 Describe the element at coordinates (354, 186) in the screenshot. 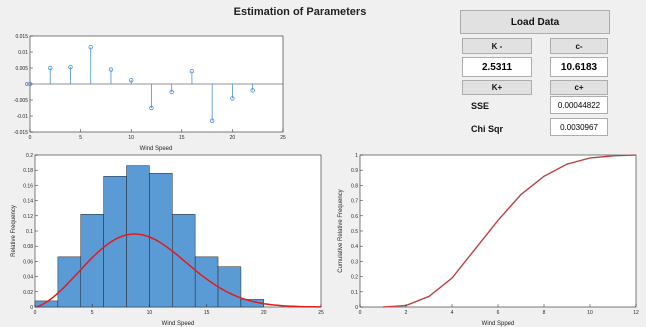

I see `y-tick-label: 0.8` at that location.